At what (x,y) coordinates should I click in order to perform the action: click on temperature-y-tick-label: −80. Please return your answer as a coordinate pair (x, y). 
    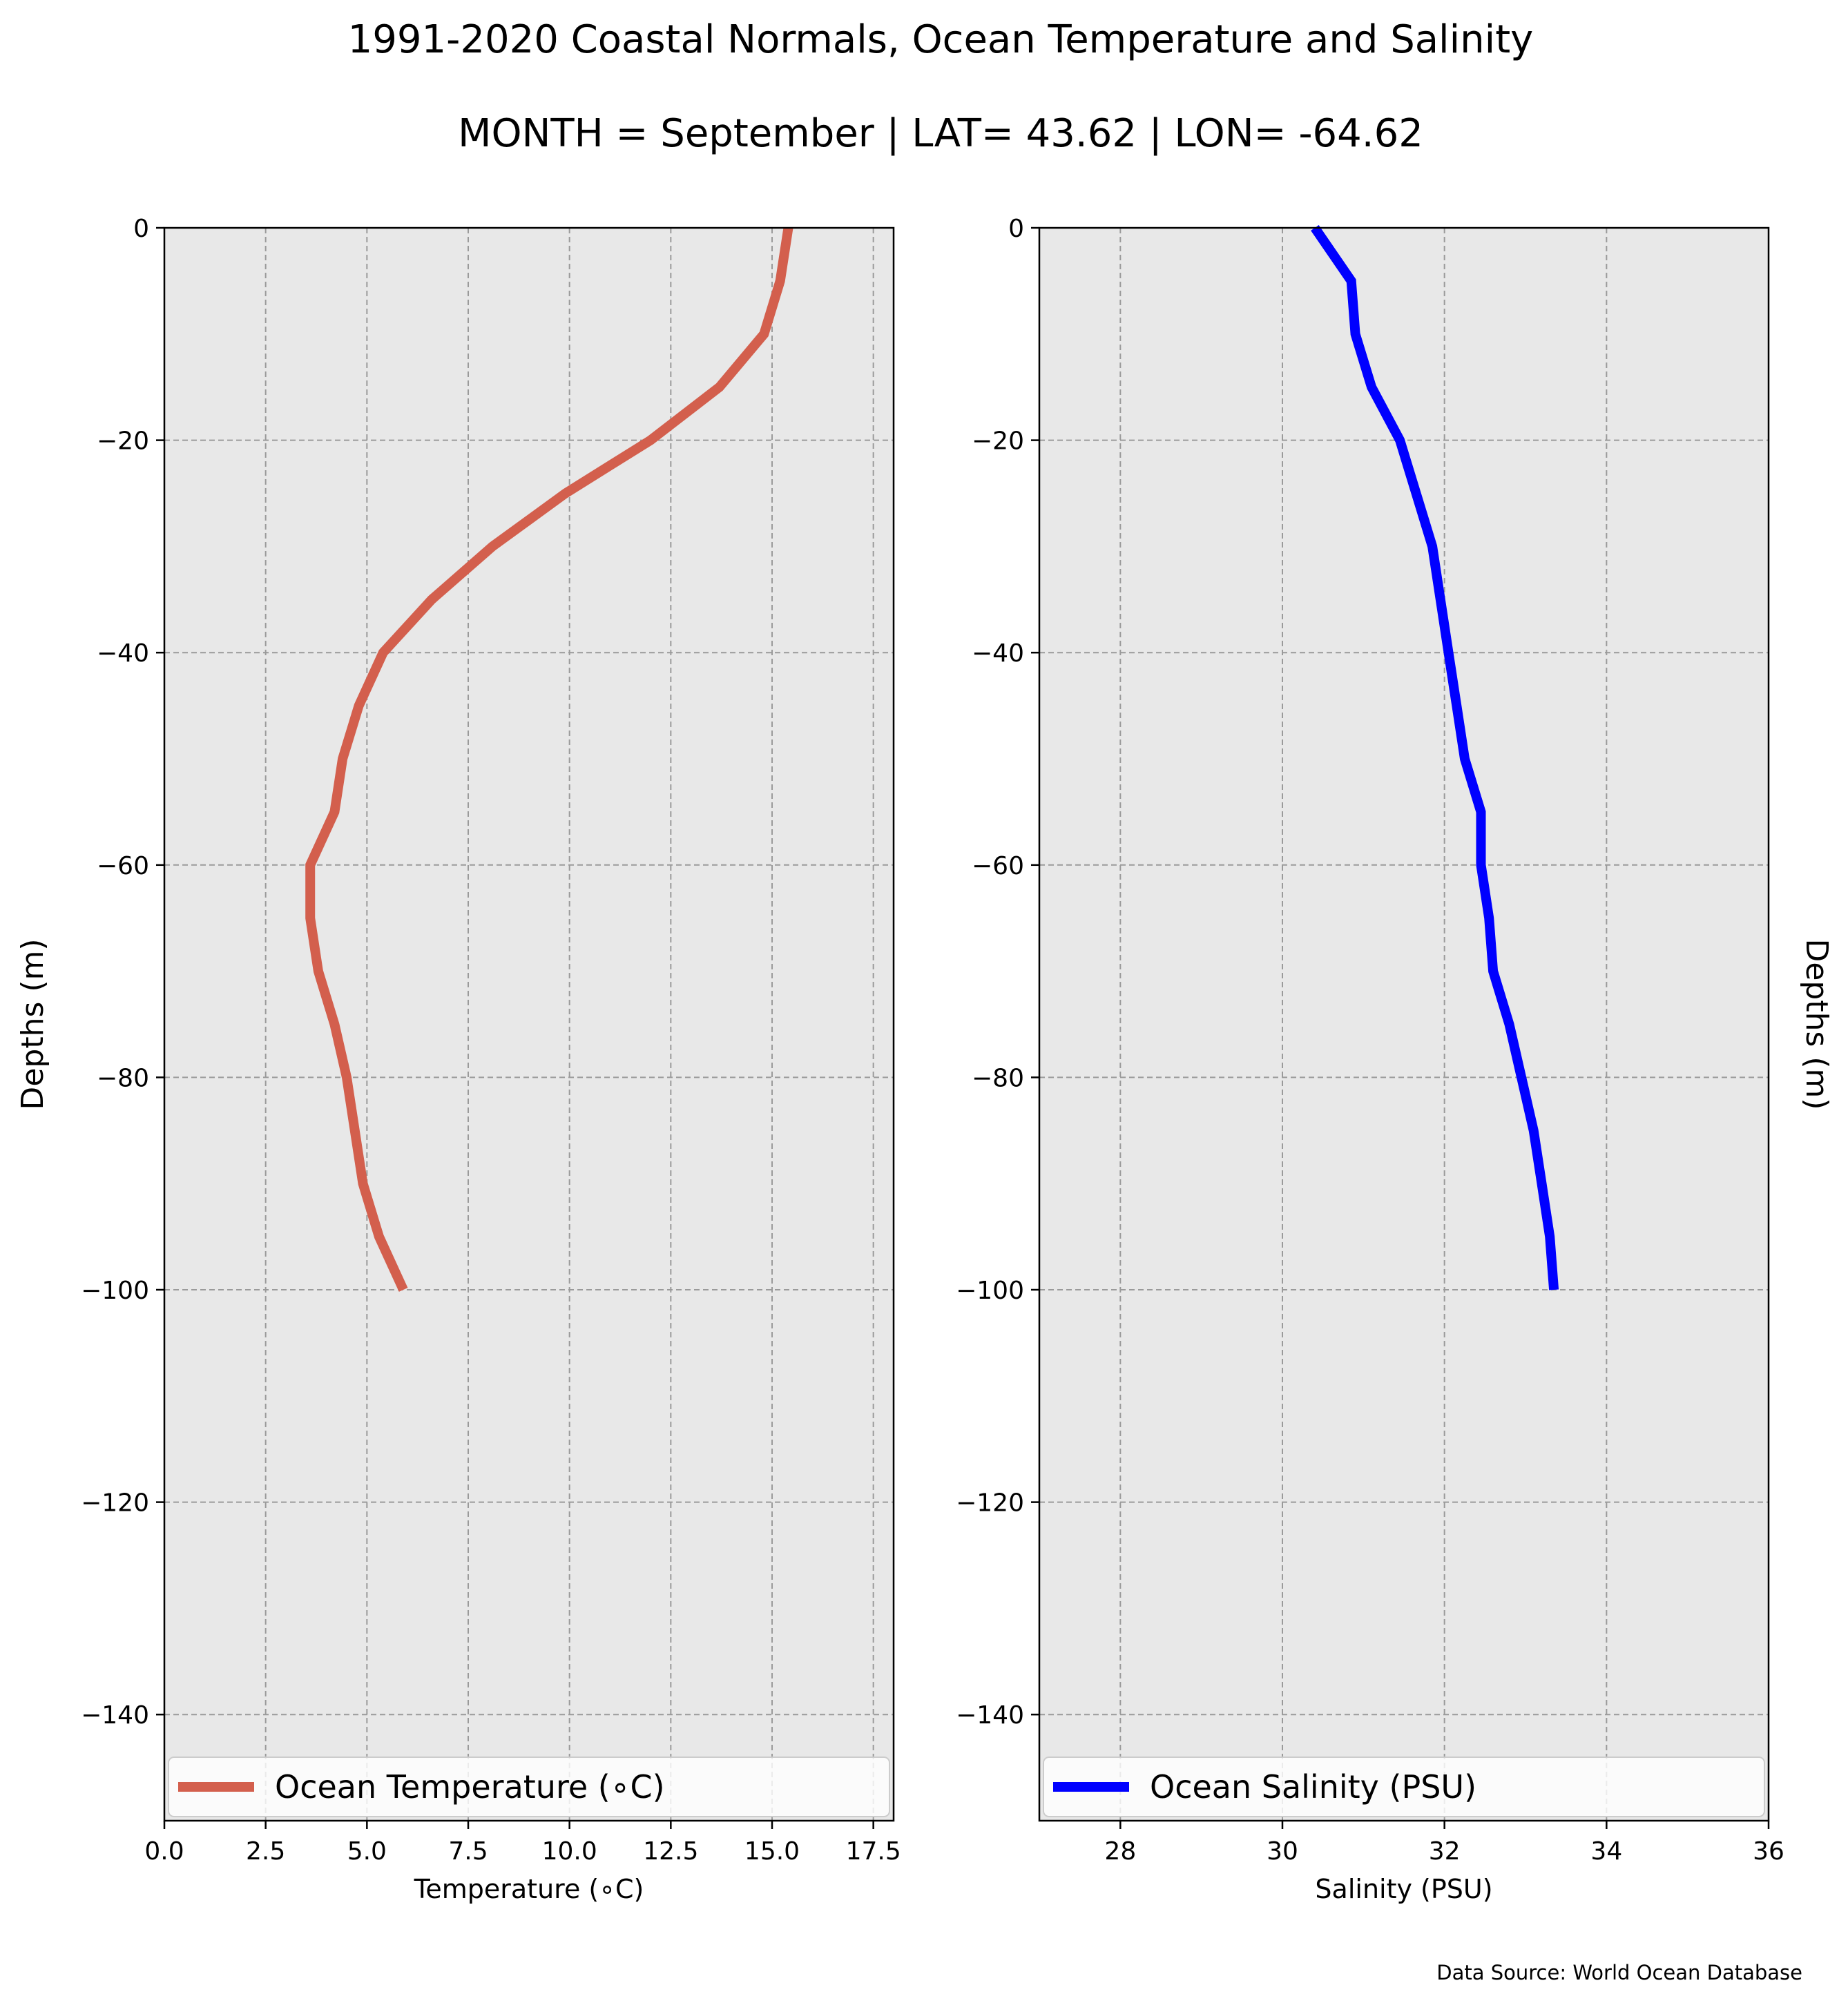
    Looking at the image, I should click on (123, 1078).